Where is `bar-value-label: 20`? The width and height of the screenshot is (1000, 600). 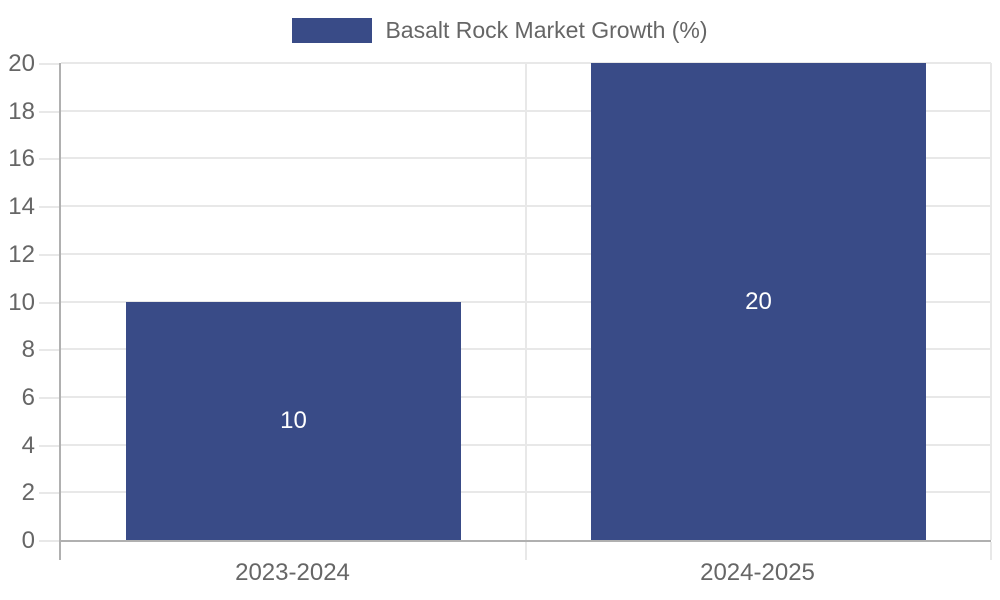 bar-value-label: 20 is located at coordinates (758, 301).